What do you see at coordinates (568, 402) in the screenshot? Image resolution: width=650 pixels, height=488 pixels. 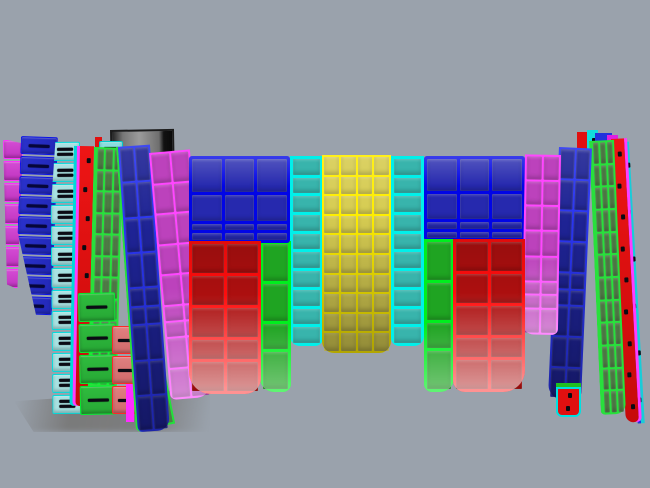 I see `right-bottom-tab` at bounding box center [568, 402].